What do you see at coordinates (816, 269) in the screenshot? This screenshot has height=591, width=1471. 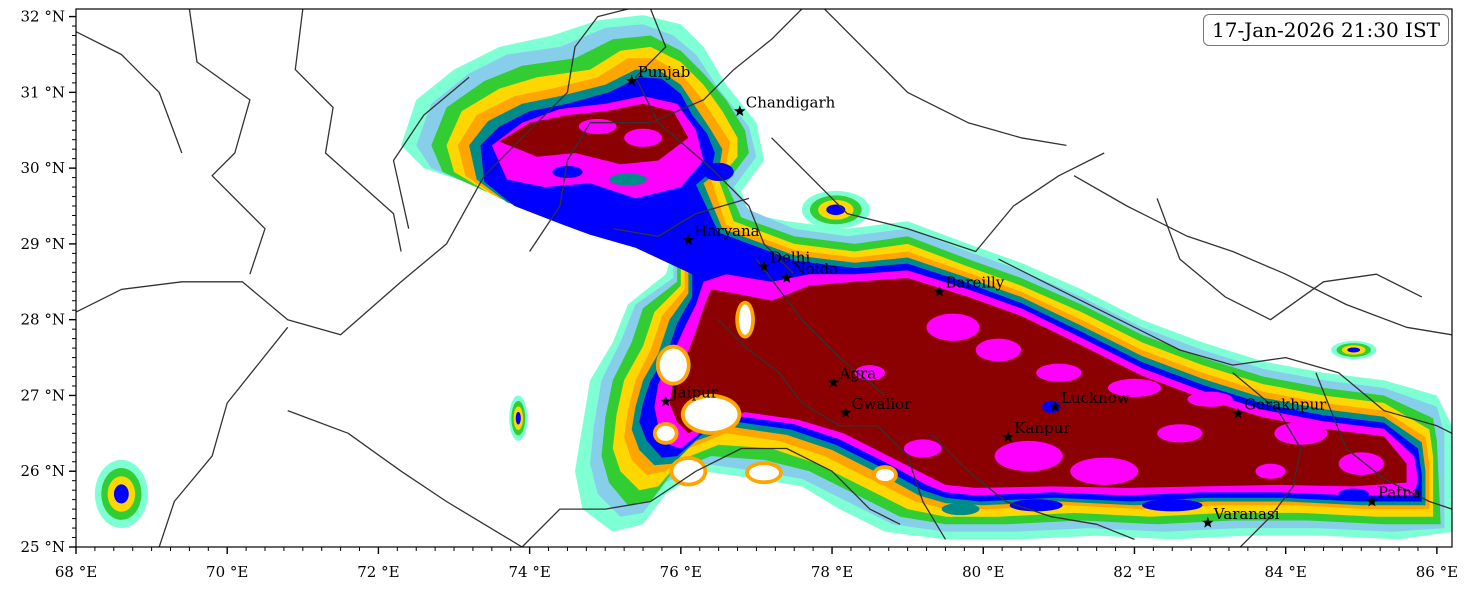 I see `city-label-noida: Noida` at bounding box center [816, 269].